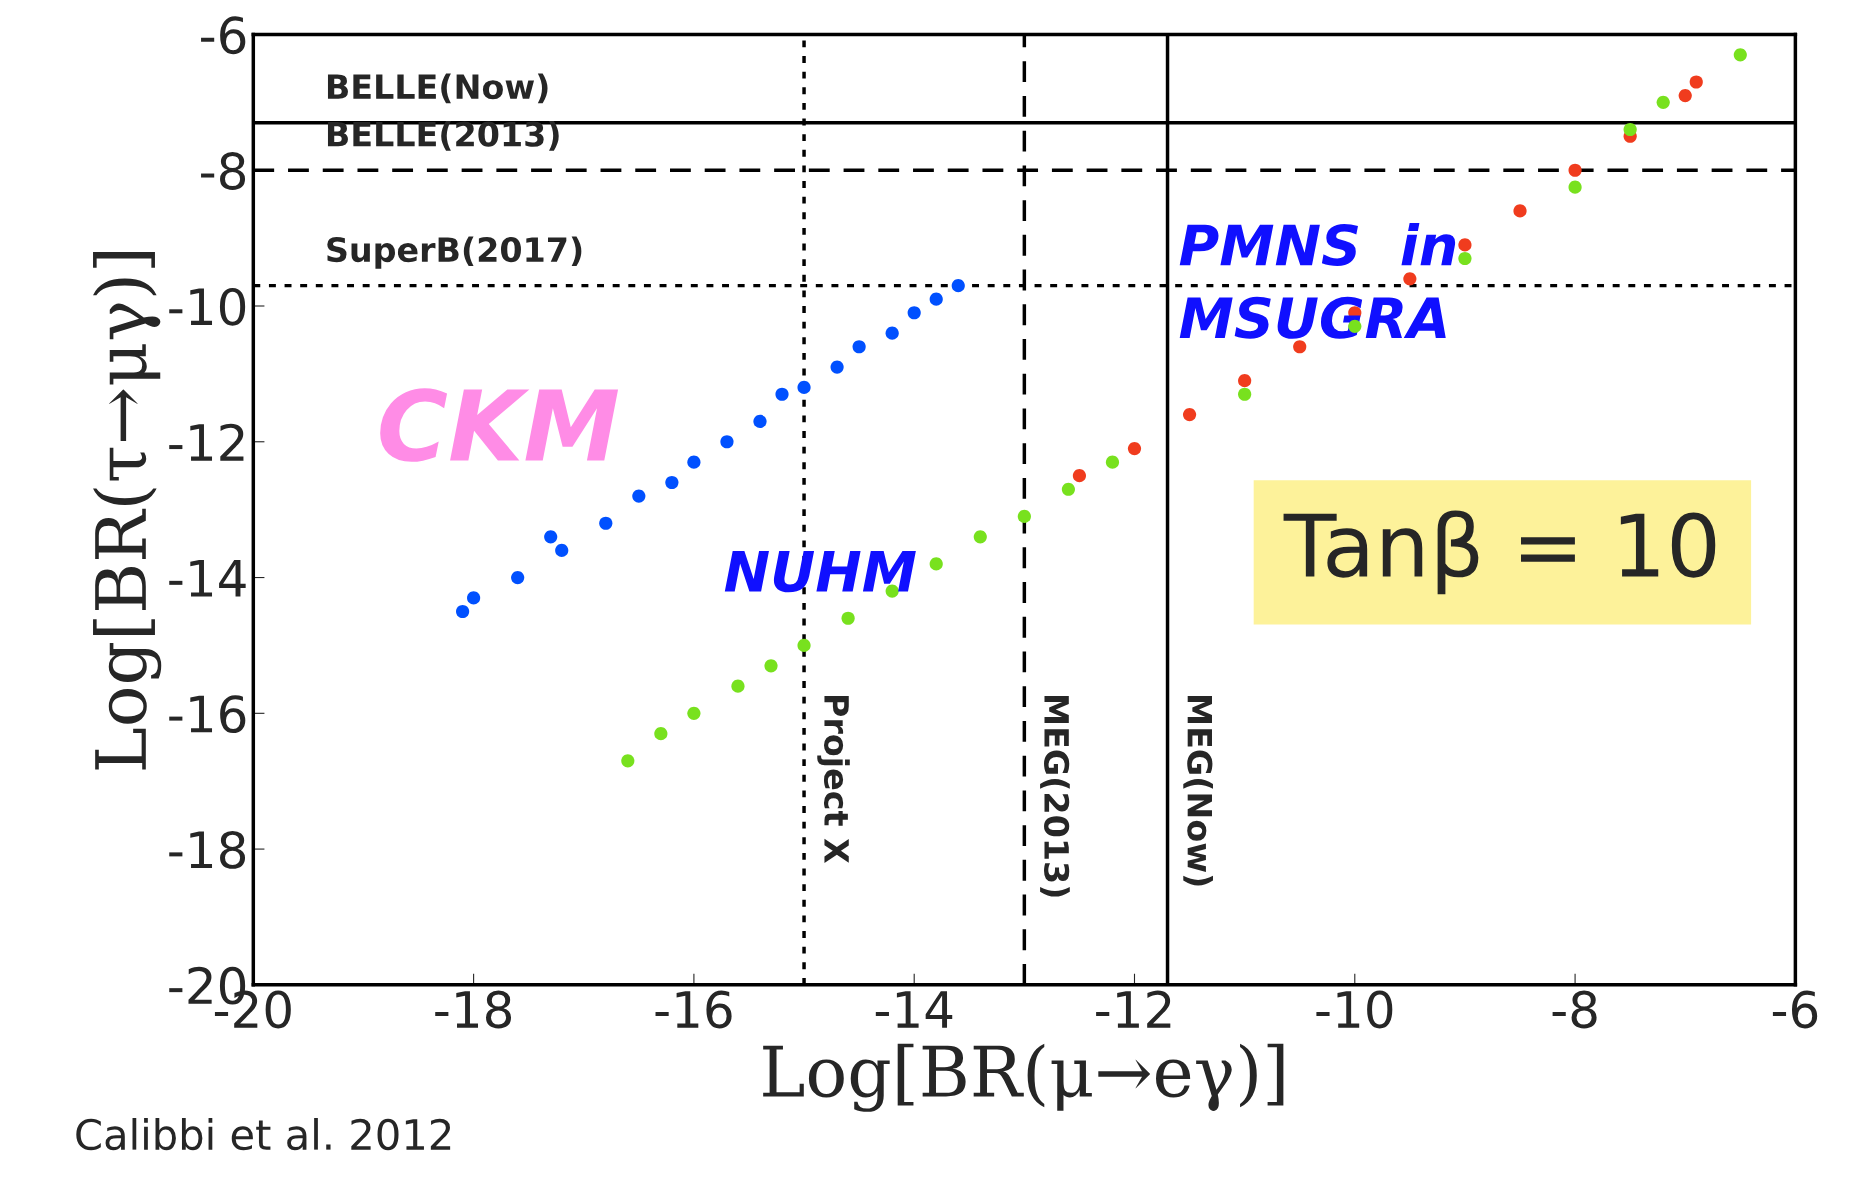  I want to click on ref-line-label: SuperB(2017), so click(454, 252).